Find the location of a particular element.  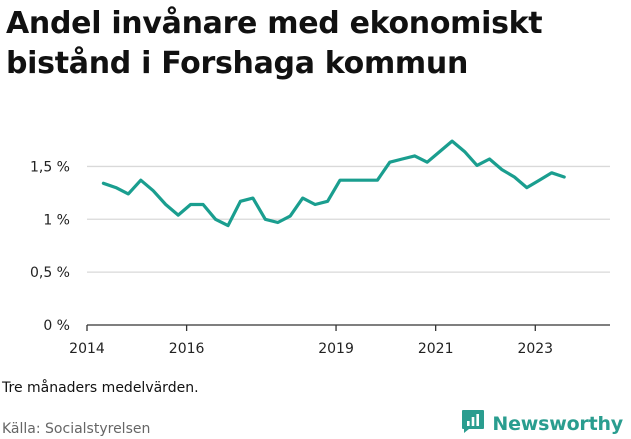

x-tick-label: 2014 is located at coordinates (87, 349).